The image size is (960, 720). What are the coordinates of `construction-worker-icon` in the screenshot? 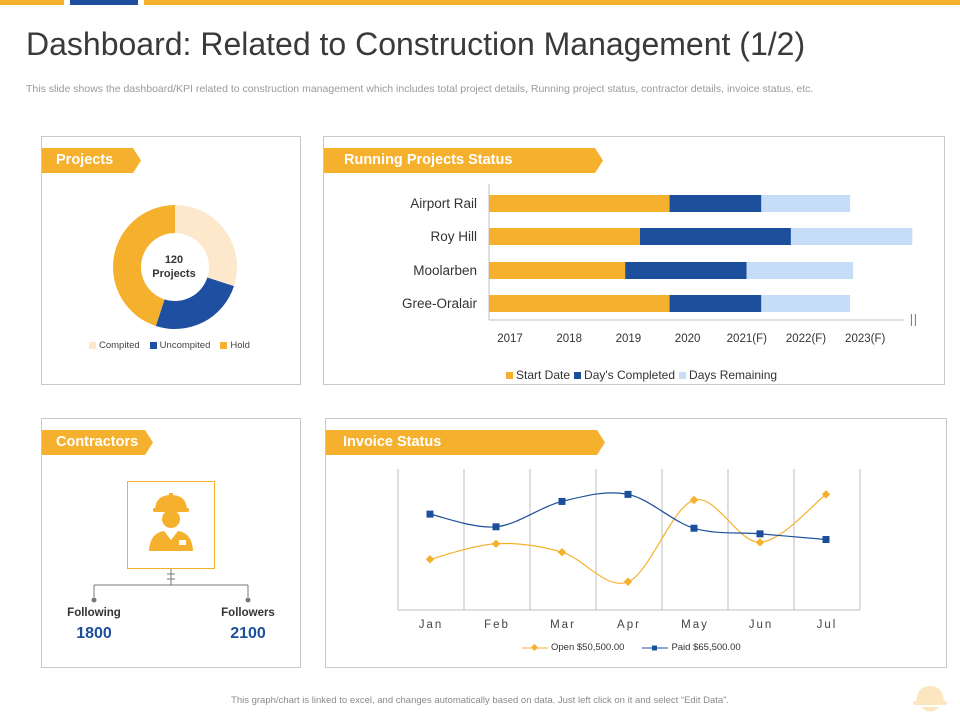 It's located at (171, 522).